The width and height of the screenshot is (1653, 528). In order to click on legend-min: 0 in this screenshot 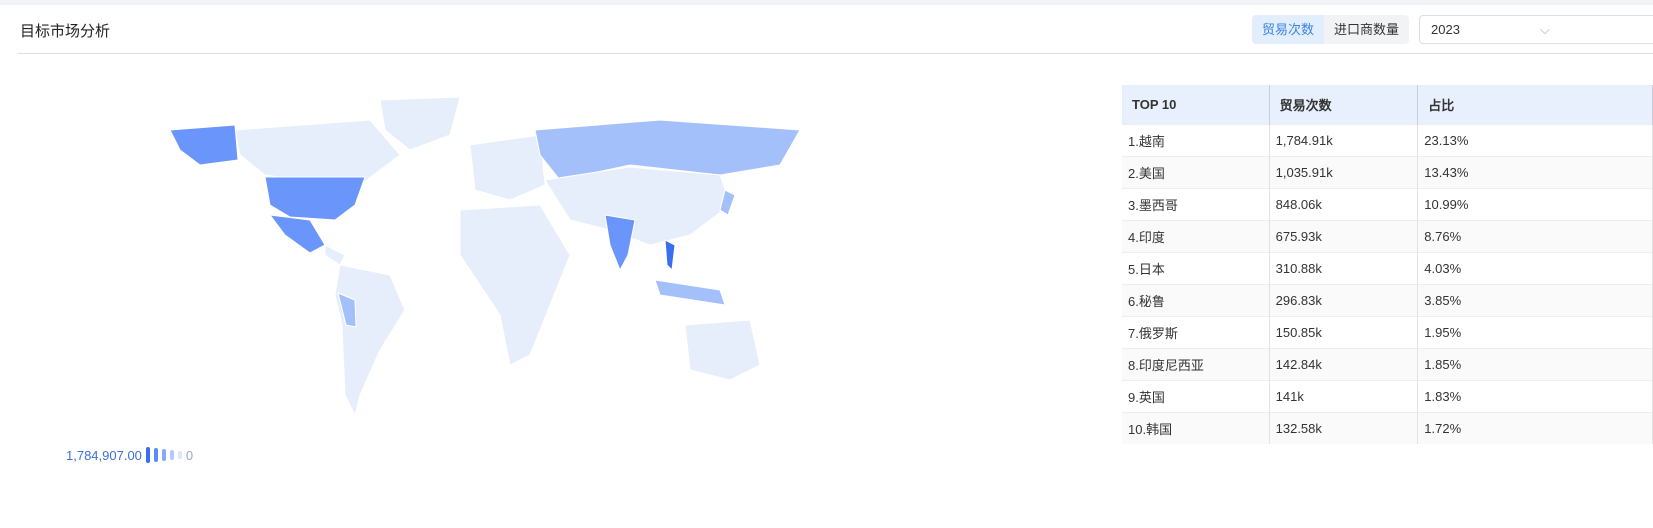, I will do `click(189, 455)`.